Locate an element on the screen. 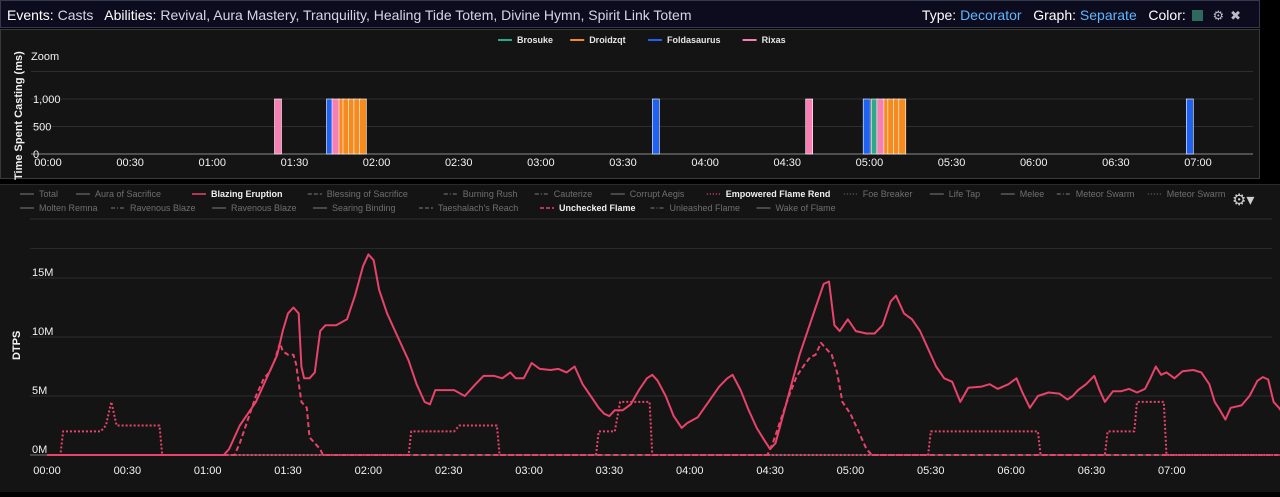  zoom-label: Zoom is located at coordinates (45, 57).